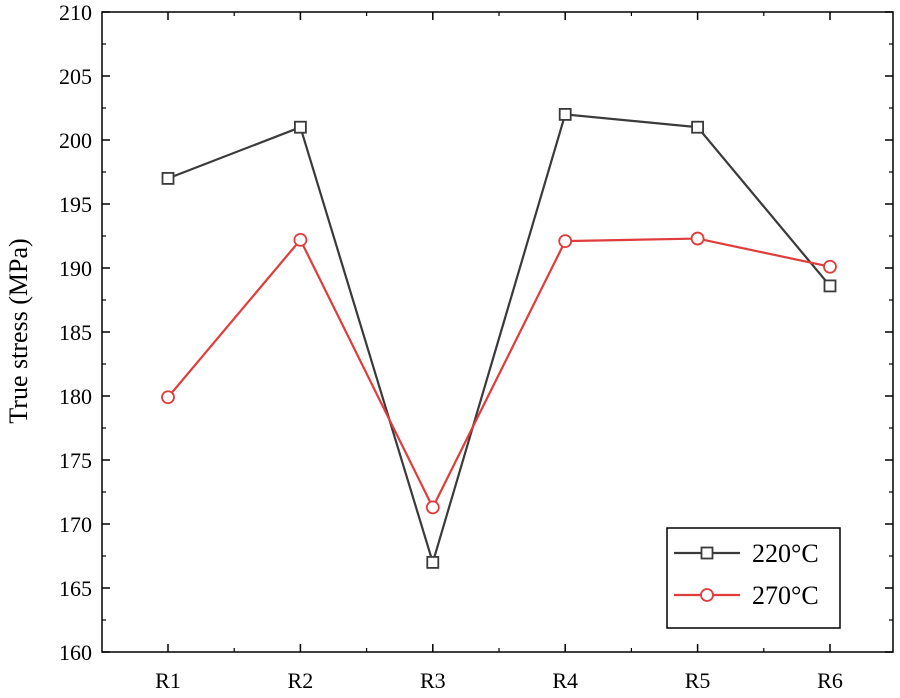  What do you see at coordinates (75, 140) in the screenshot?
I see `y-tick-label: 200` at bounding box center [75, 140].